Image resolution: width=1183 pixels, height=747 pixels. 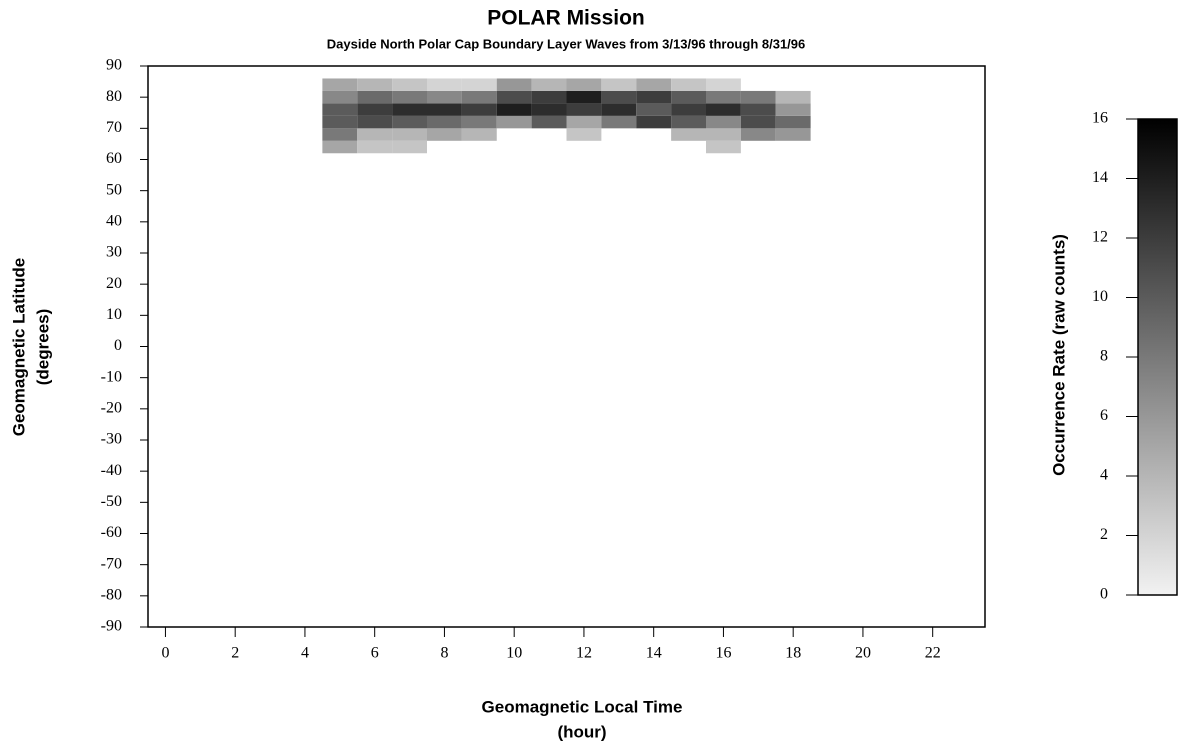 I want to click on colorbar-tick-label: 2, so click(x=1104, y=534).